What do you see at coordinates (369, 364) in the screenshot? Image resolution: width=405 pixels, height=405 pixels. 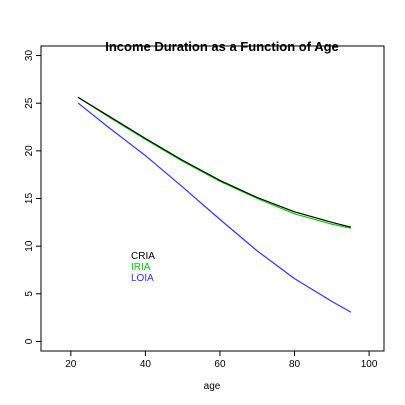 I see `x-tick-label: 100` at bounding box center [369, 364].